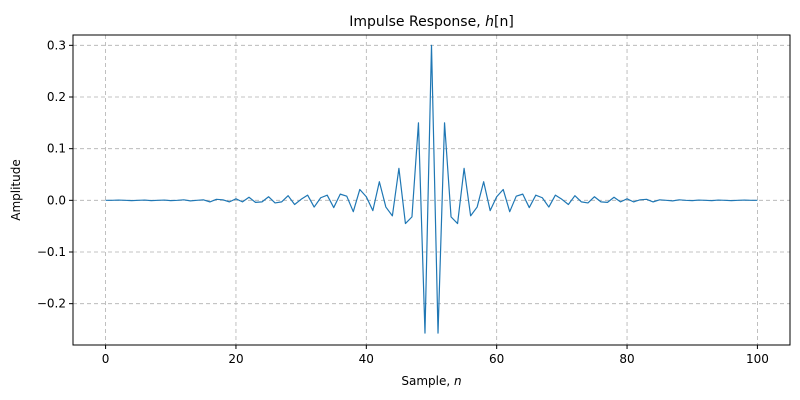 The image size is (800, 400). What do you see at coordinates (55, 174) in the screenshot?
I see `y-axis-ticks: −0.2 −0.1 0.0 0.1 0.2 0.3` at bounding box center [55, 174].